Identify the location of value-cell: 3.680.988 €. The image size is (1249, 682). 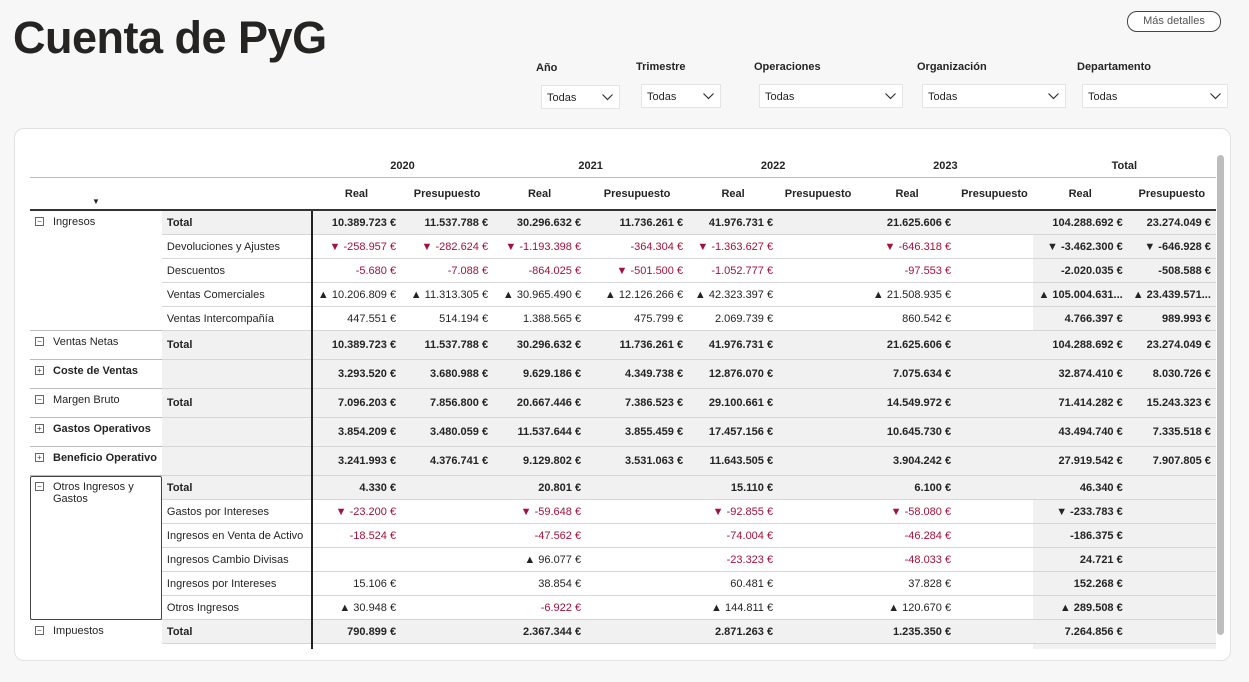
(447, 374).